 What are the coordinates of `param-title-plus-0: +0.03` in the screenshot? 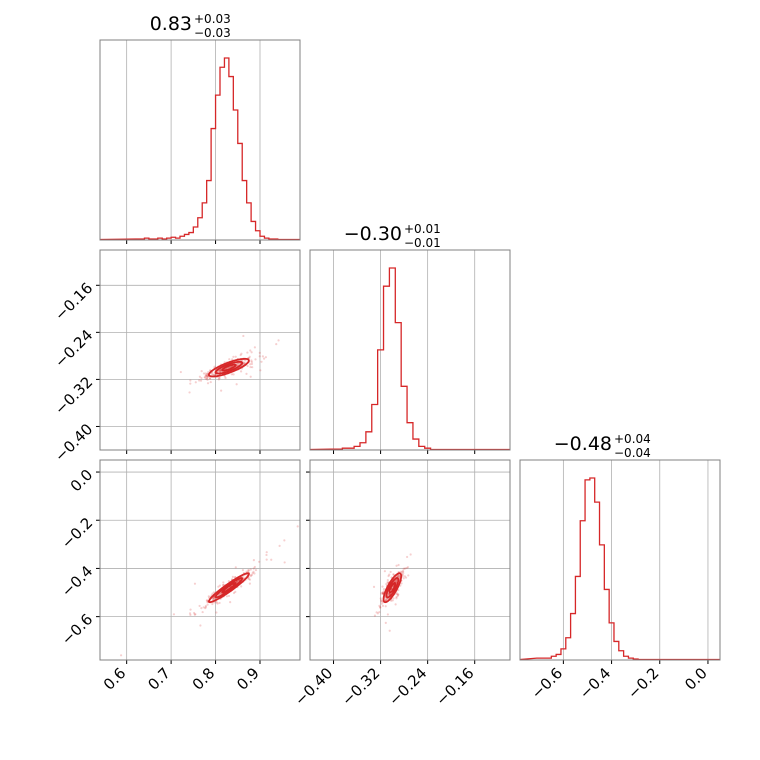 It's located at (212, 19).